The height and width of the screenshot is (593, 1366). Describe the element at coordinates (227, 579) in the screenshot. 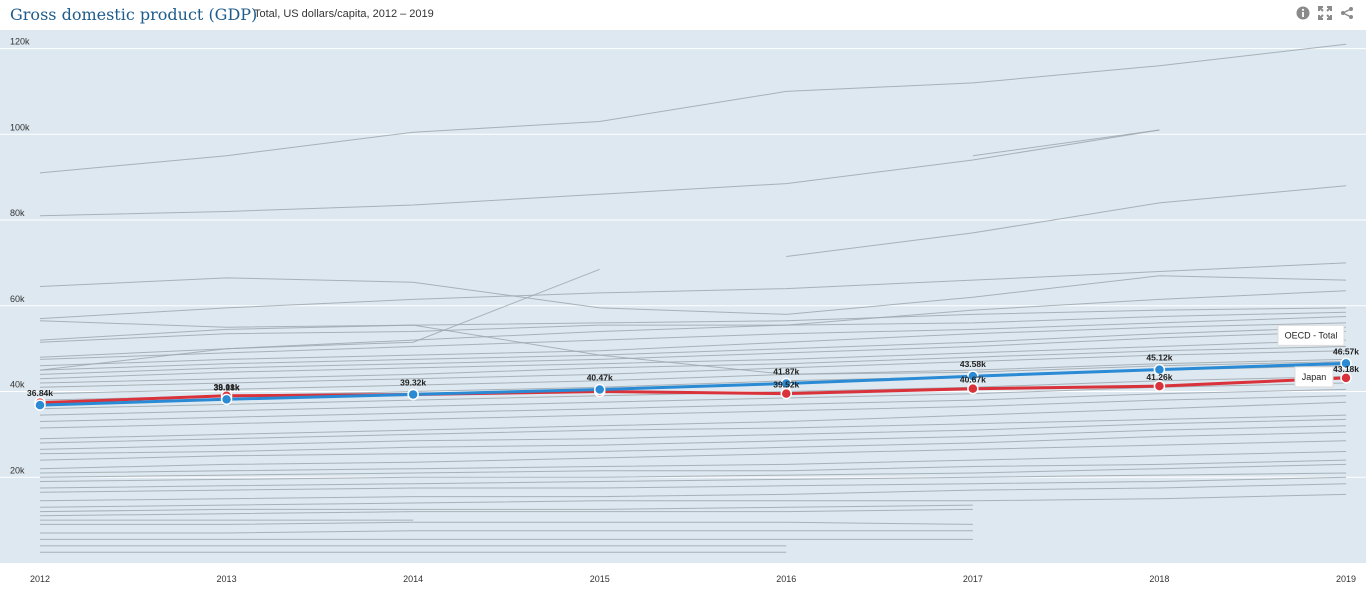

I see `x-tick-label: 2013` at that location.